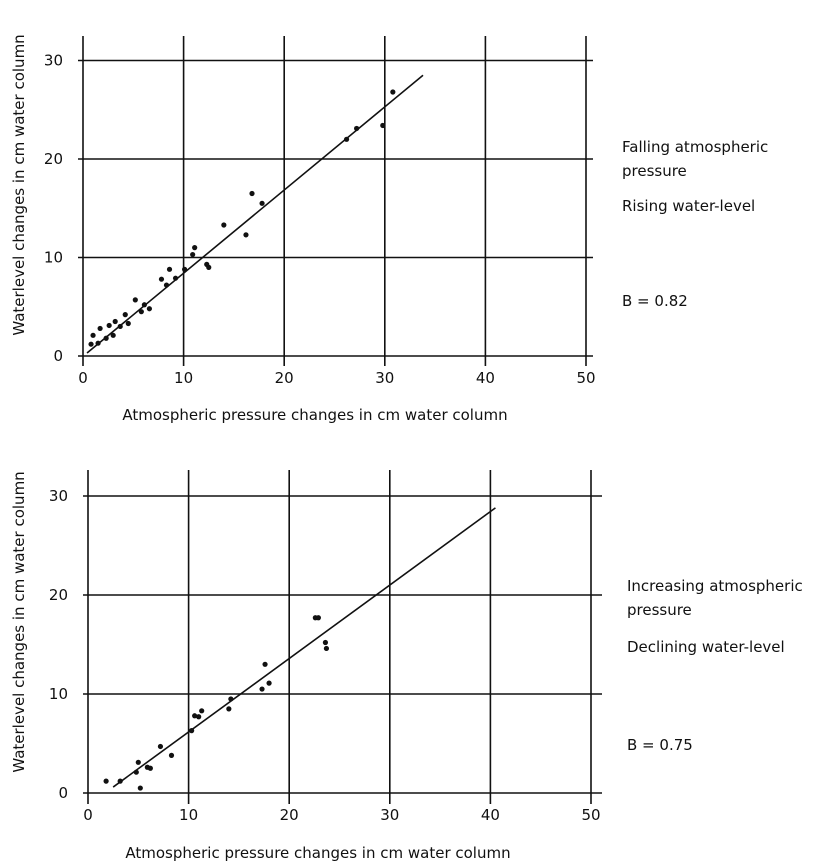  I want to click on chart2-y-axis-label: Waterlevel changes in cm water column, so click(19, 621).